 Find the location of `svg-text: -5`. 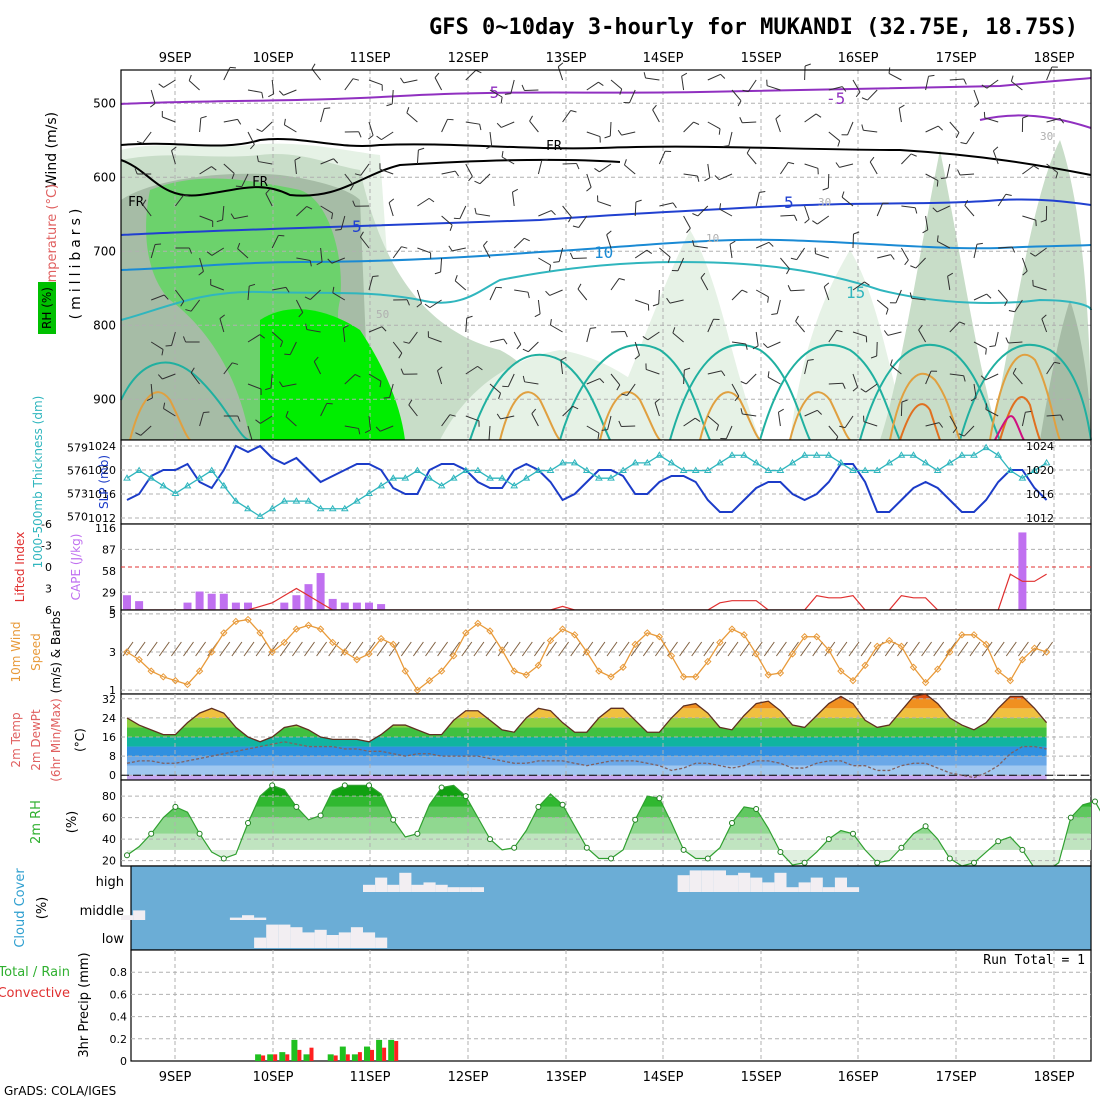

svg-text: -5 is located at coordinates (835, 98).